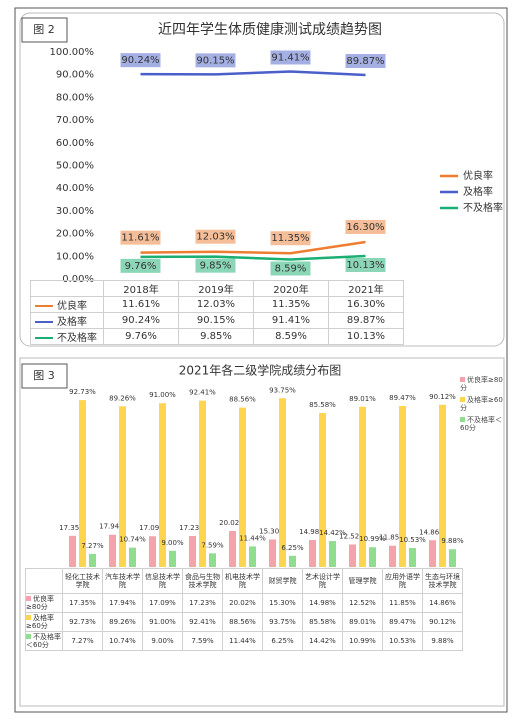 The height and width of the screenshot is (726, 522). I want to click on table-cell: 9.00%, so click(162, 641).